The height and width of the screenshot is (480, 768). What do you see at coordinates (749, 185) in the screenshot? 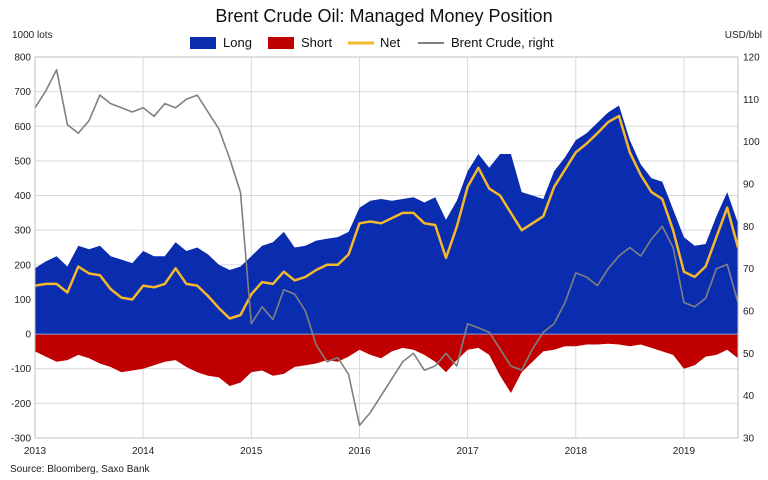
I see `y2-tick-label-3: 90` at bounding box center [749, 185].